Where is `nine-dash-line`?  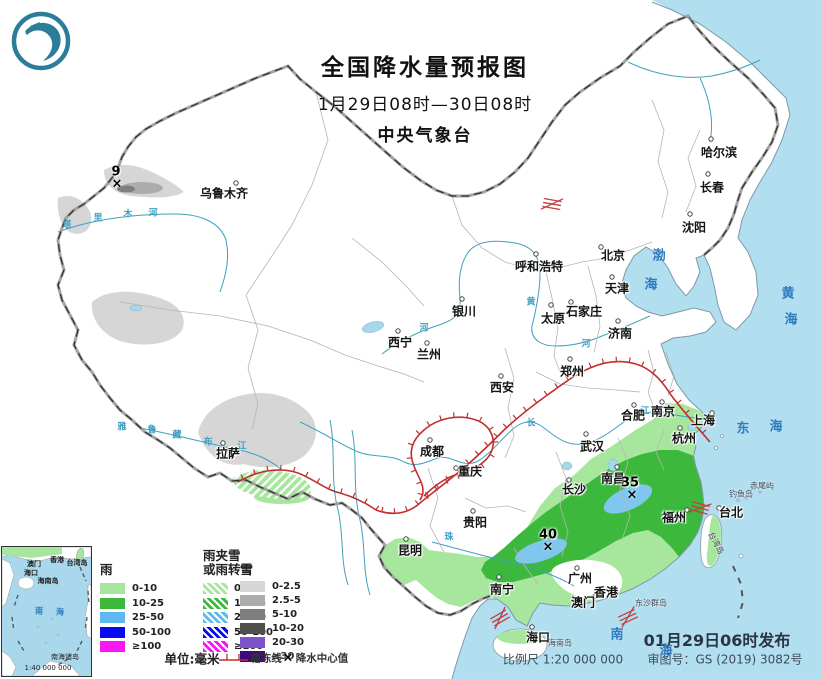 nine-dash-line is located at coordinates (738, 592).